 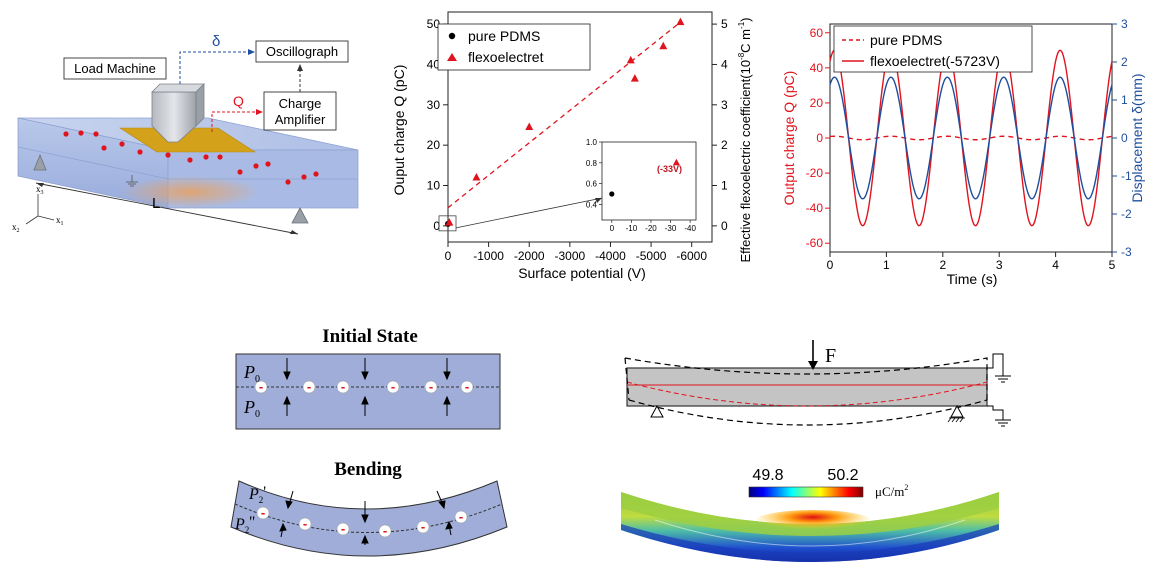 I want to click on p2-prime-mark: ', so click(x=264, y=492).